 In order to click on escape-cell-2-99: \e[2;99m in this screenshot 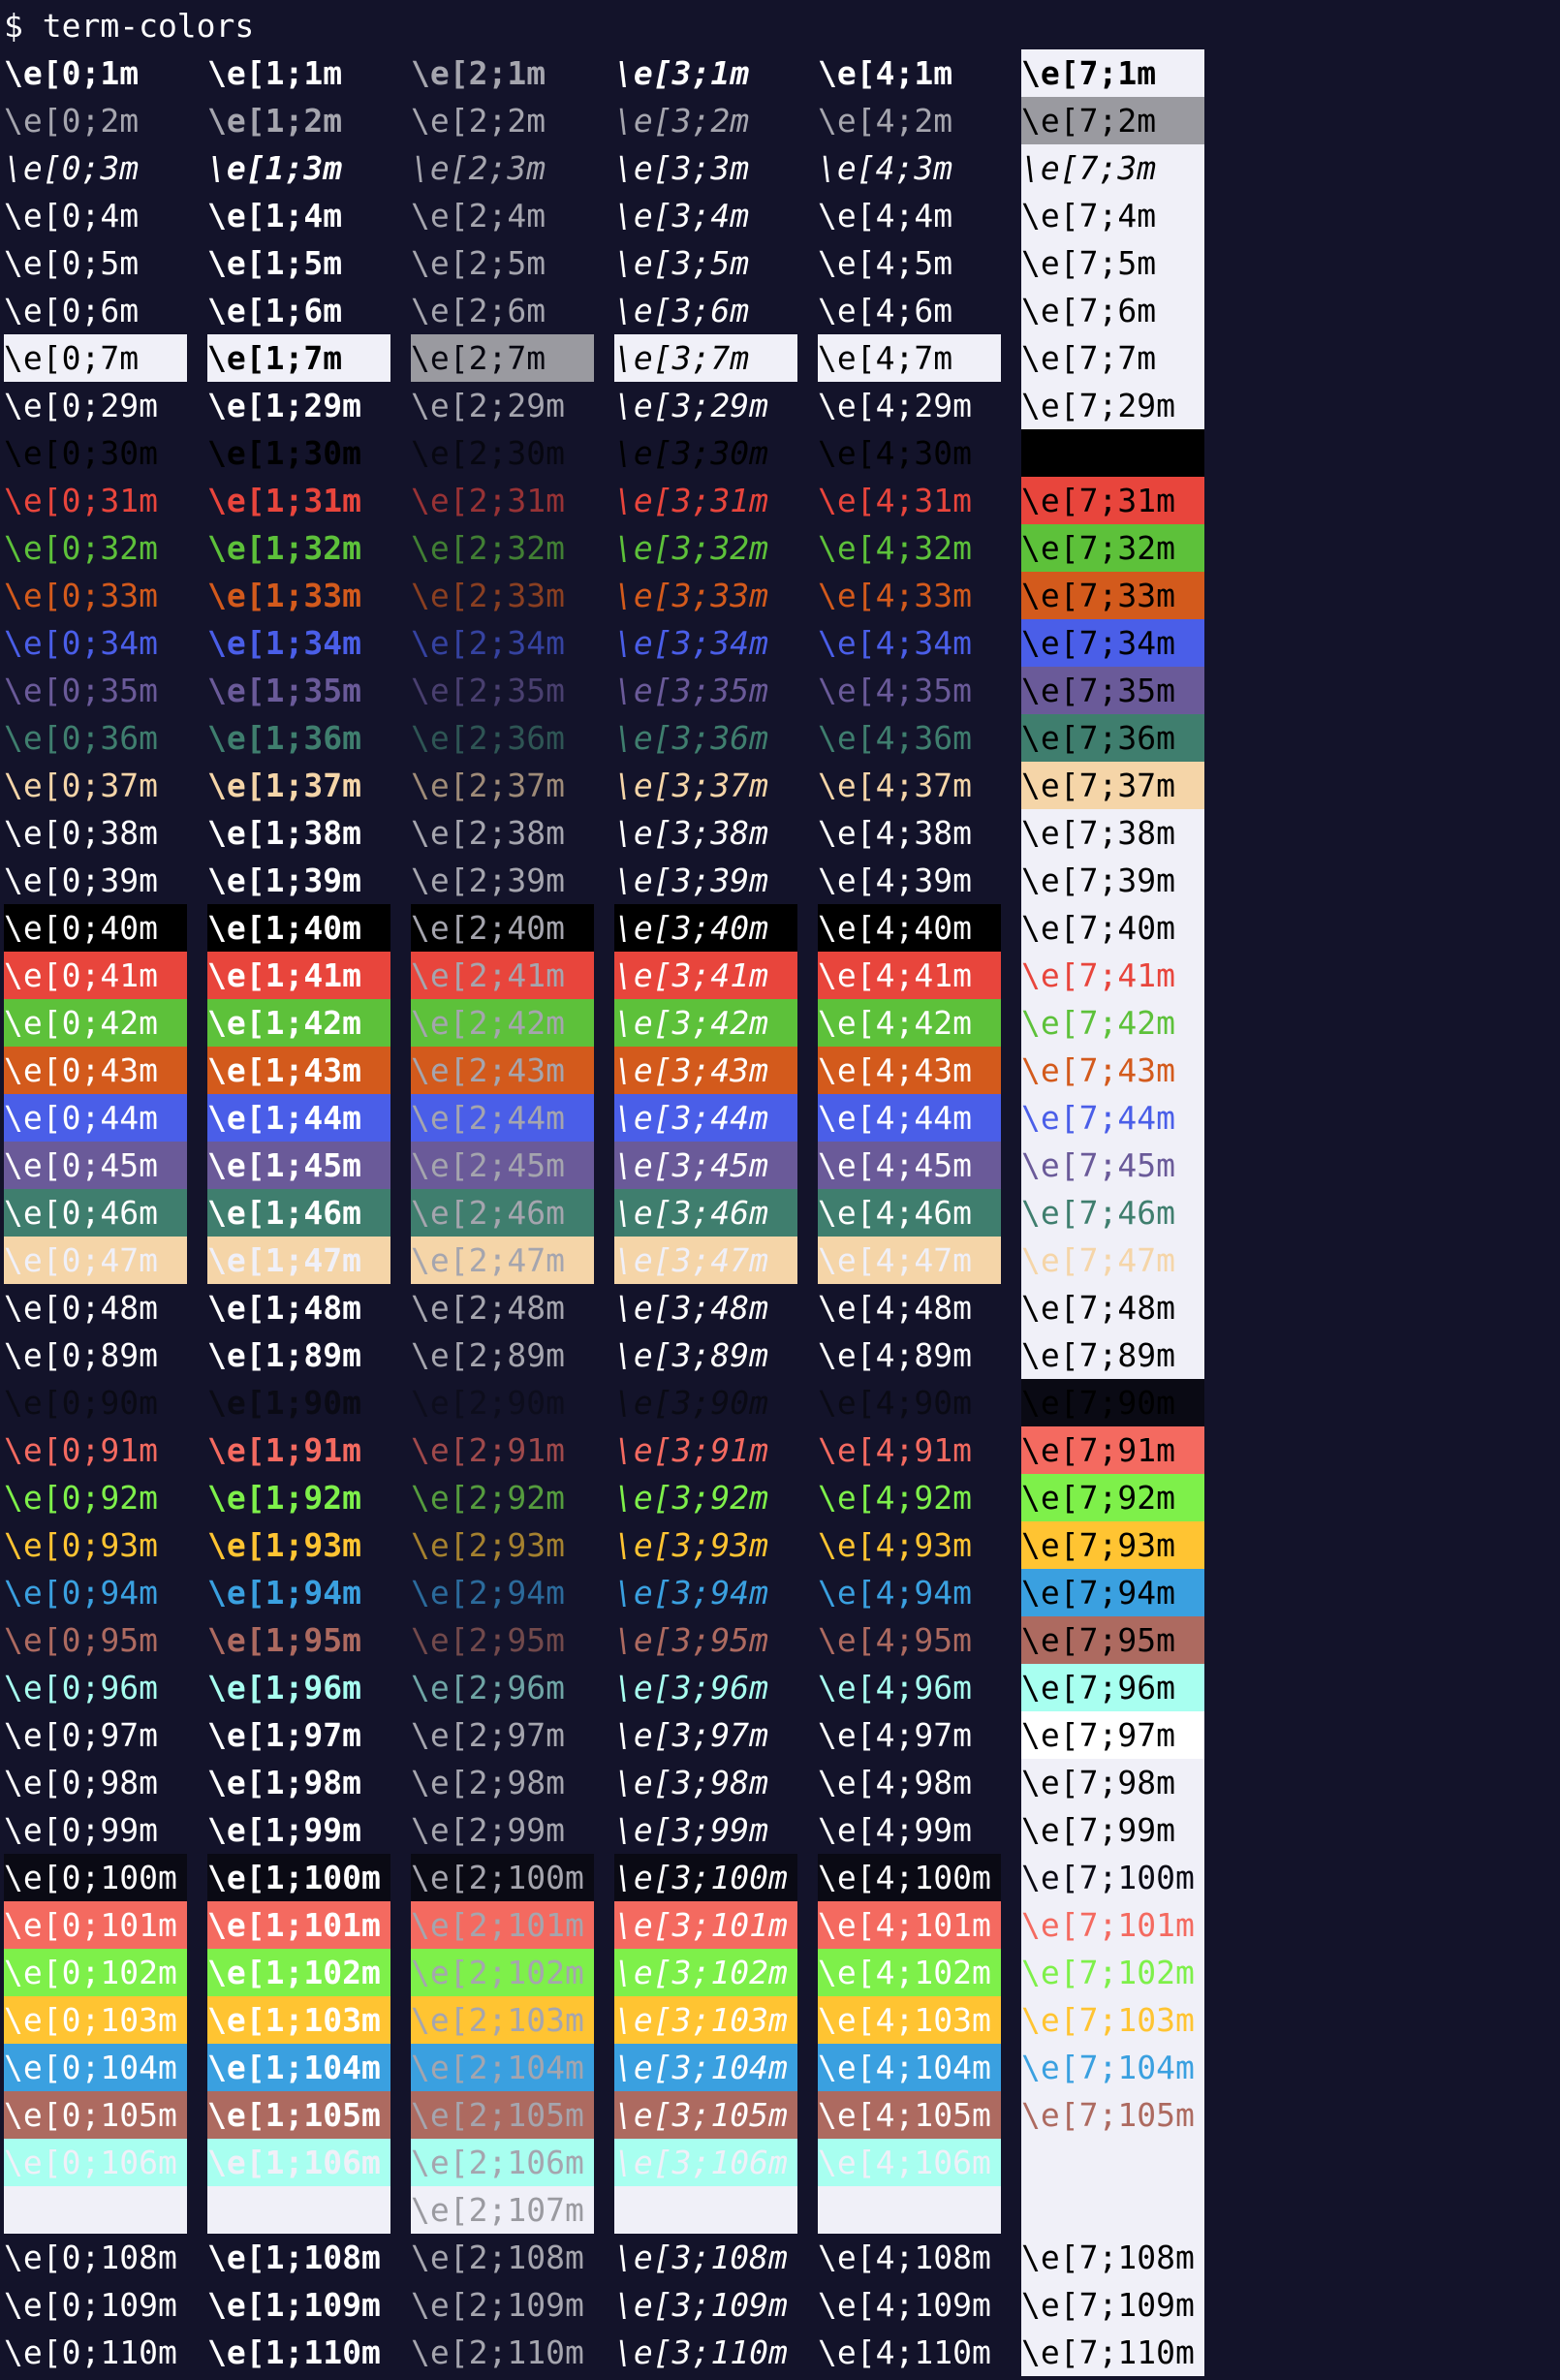, I will do `click(503, 1830)`.